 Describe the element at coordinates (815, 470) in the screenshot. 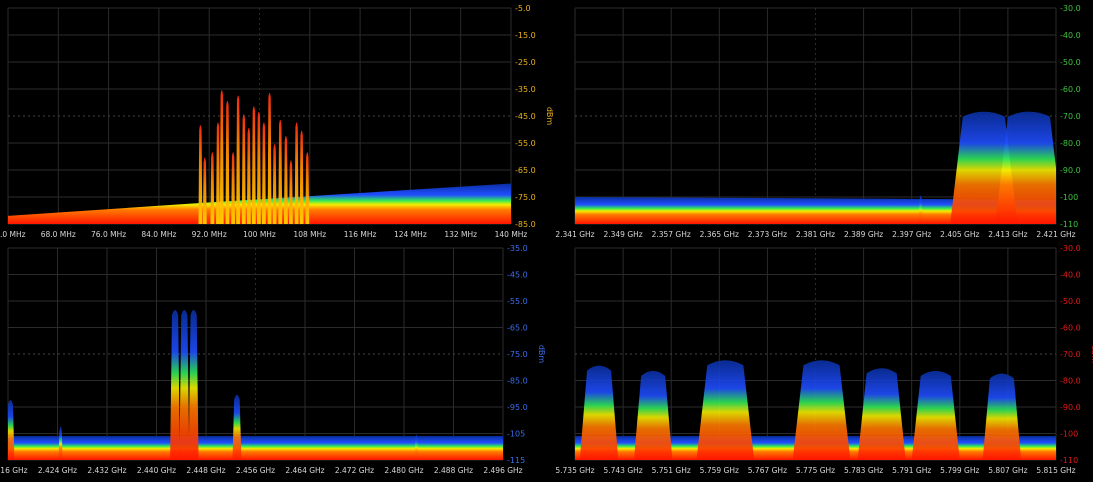

I see `x-tick-label: 5.775 GHz` at that location.